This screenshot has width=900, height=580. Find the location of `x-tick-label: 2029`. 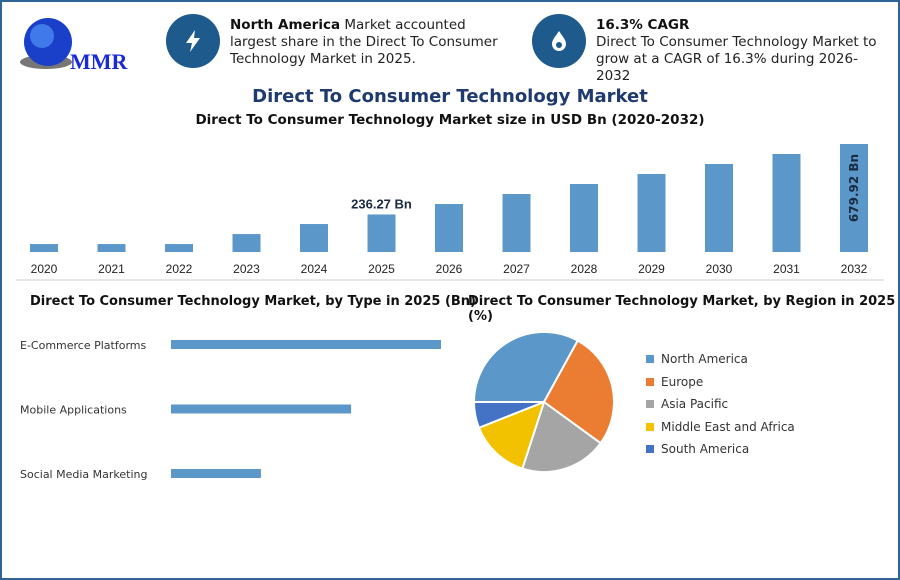

x-tick-label: 2029 is located at coordinates (651, 269).